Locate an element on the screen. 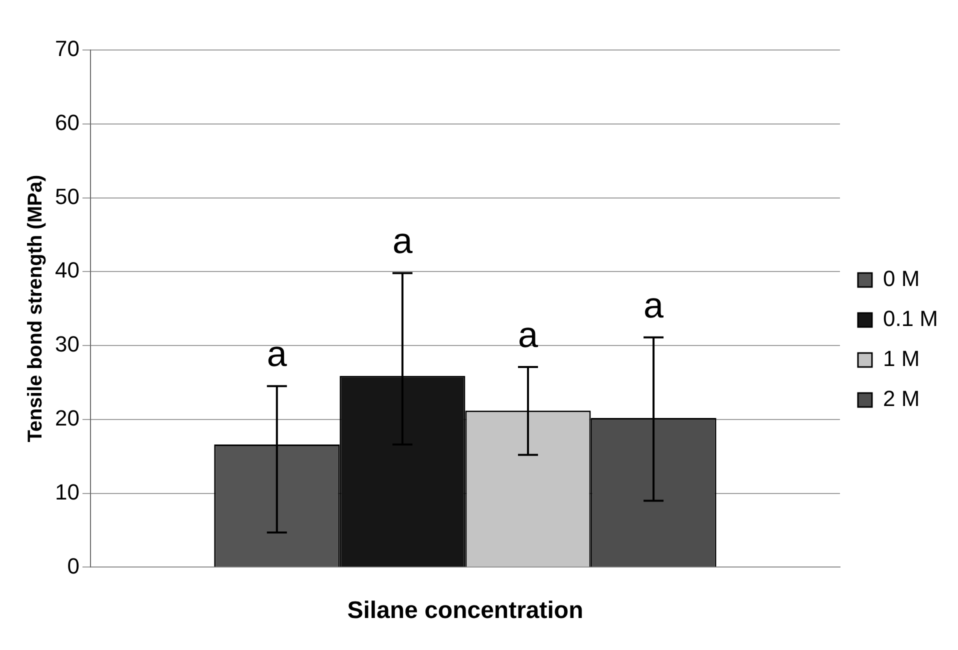 This screenshot has height=650, width=958. y-tick-label: 40 is located at coordinates (67, 270).